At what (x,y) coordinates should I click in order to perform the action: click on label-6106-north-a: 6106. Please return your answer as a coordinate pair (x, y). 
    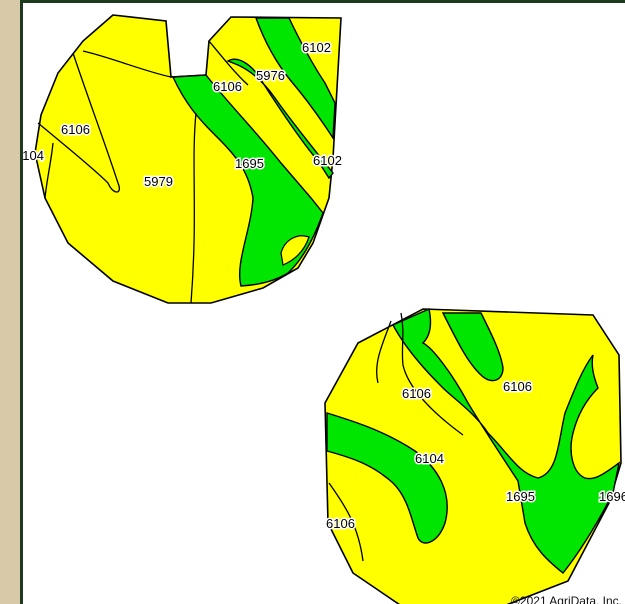
    Looking at the image, I should click on (227, 86).